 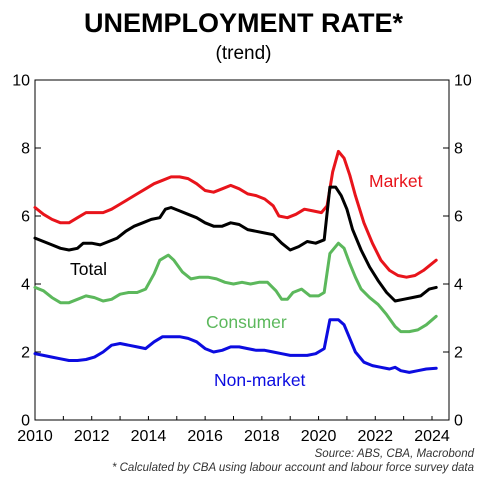 I want to click on y-tick-label-left: 10, so click(x=21, y=81).